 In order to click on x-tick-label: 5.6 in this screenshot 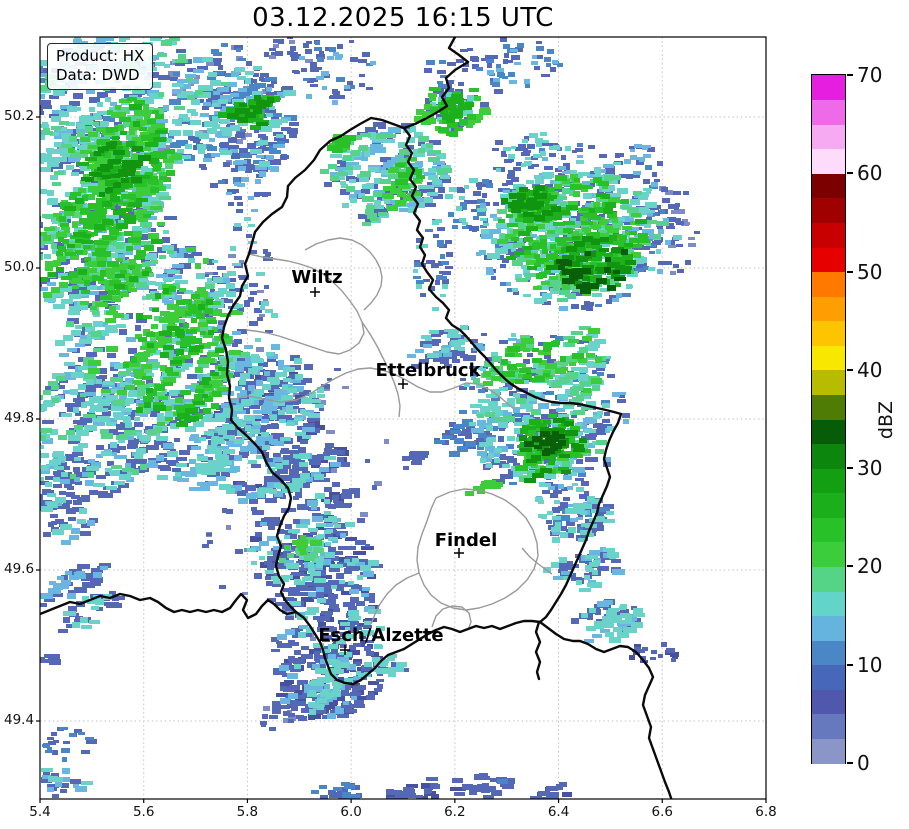, I will do `click(143, 812)`.